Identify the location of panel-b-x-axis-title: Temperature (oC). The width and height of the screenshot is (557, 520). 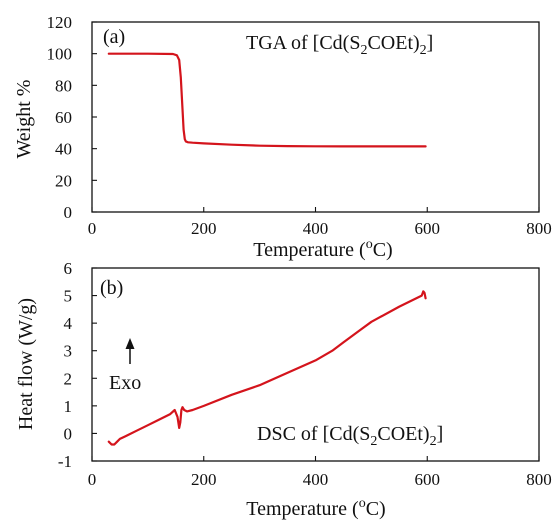
(315, 508).